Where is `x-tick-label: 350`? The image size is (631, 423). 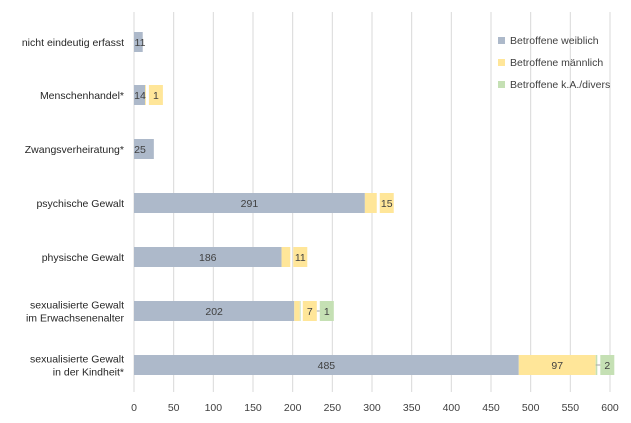 x-tick-label: 350 is located at coordinates (412, 408).